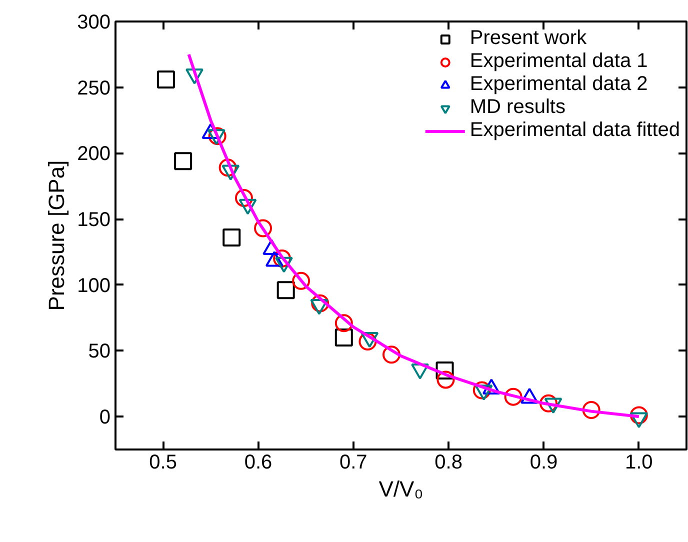  Describe the element at coordinates (401, 489) in the screenshot. I see `x-axis-title: V/V₀` at that location.